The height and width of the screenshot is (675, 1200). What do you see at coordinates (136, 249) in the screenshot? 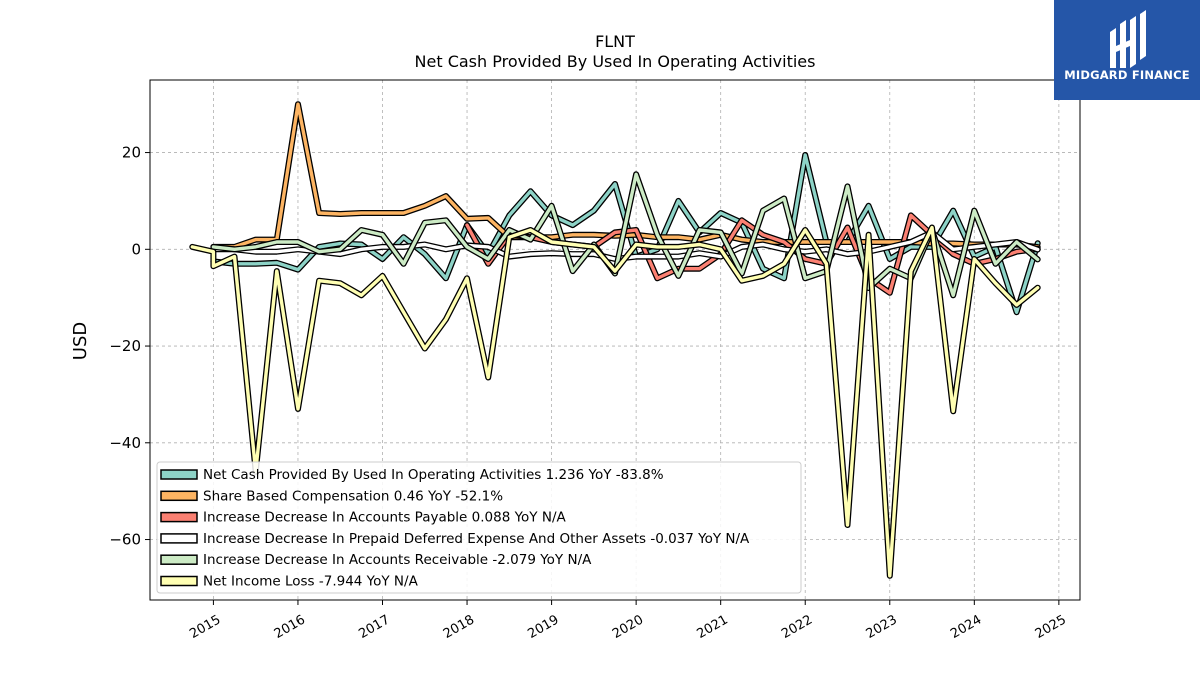
I see `y-tick-label: 0` at bounding box center [136, 249].